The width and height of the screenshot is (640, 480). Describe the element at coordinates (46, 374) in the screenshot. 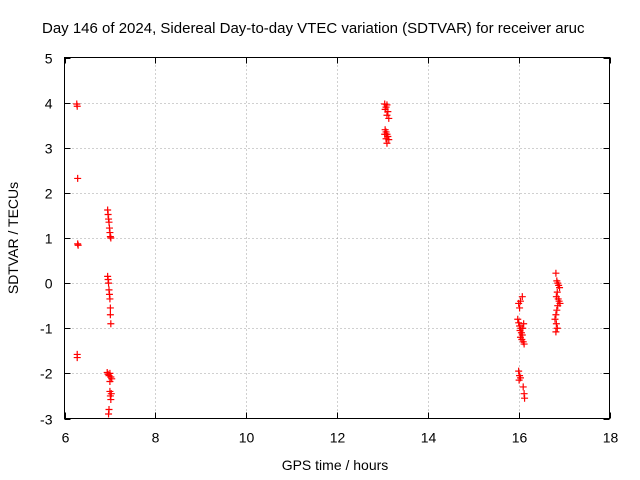

I see `y-tick-label: -2` at that location.